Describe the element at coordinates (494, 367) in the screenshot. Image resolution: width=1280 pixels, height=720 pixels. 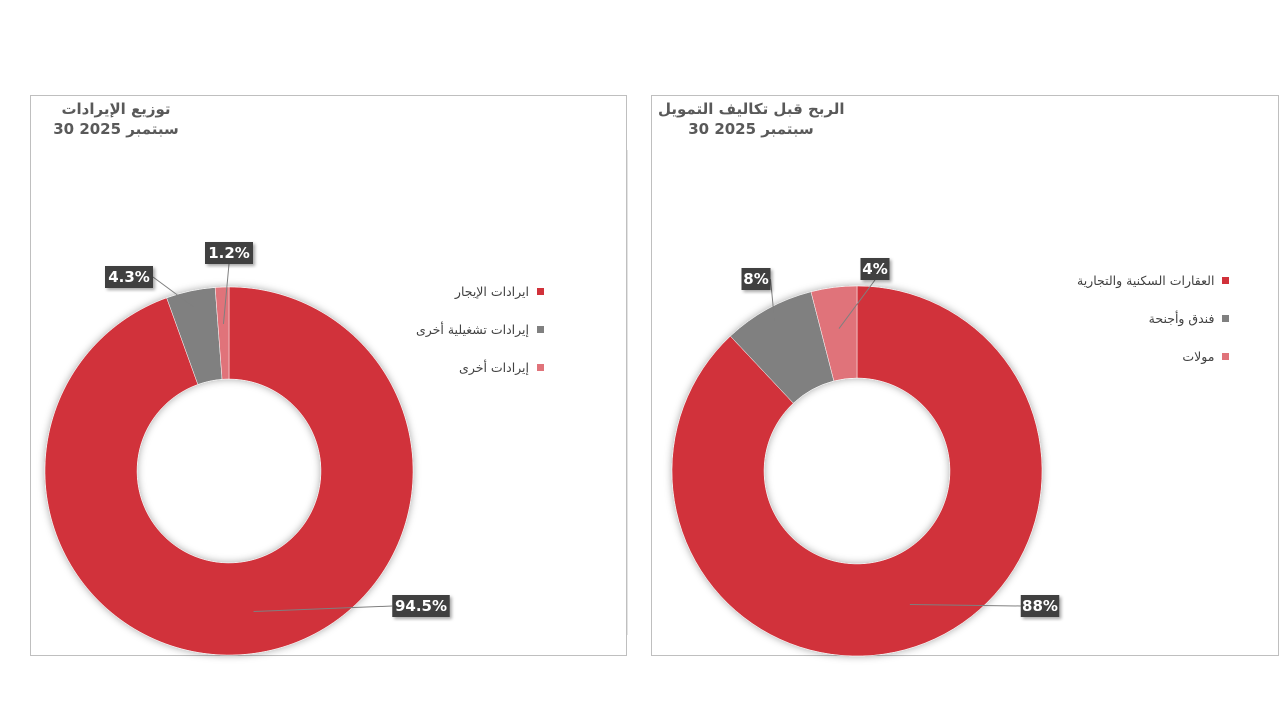
I see `legend-label: إيرادات أخرى` at that location.